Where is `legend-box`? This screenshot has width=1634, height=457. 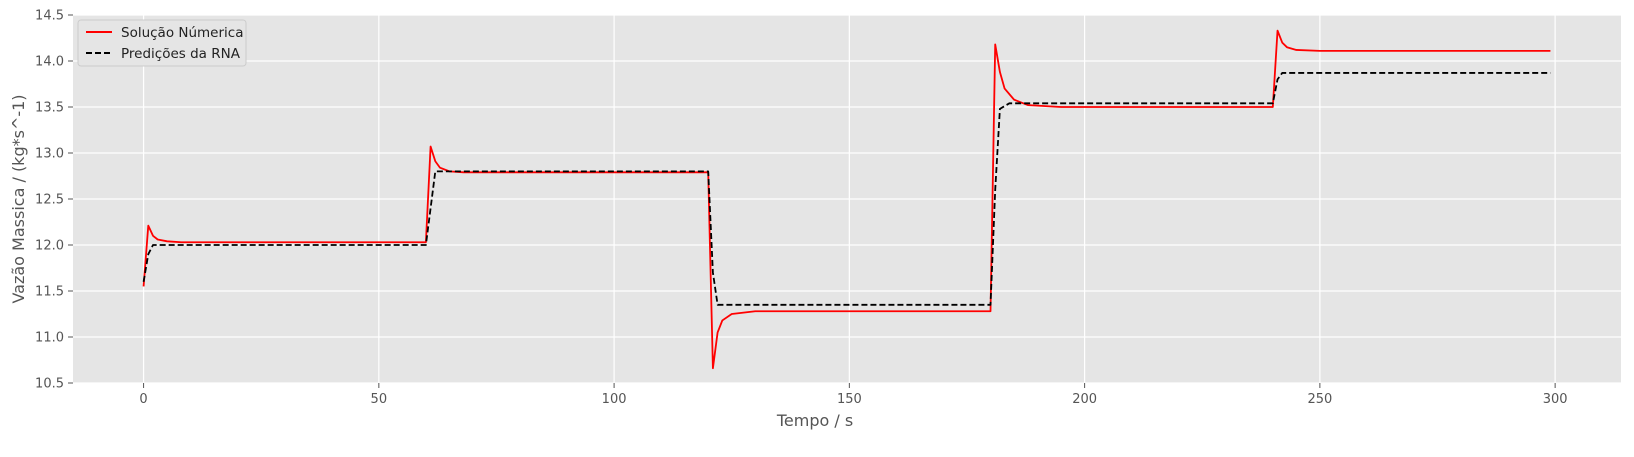 legend-box is located at coordinates (162, 43).